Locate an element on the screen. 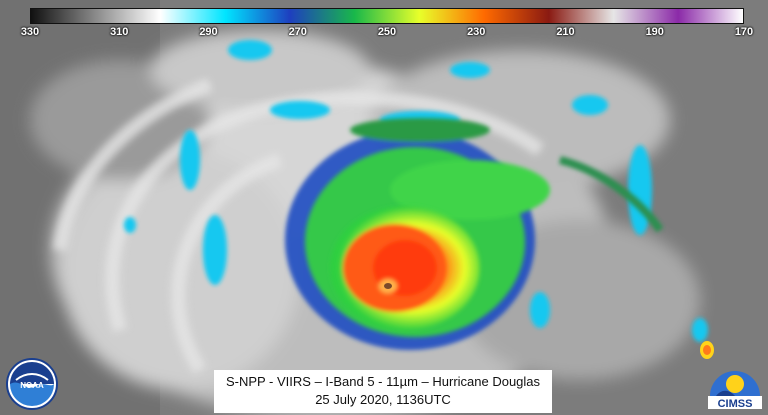 This screenshot has height=415, width=768. noaa-logo-text: NOAA is located at coordinates (32, 385).